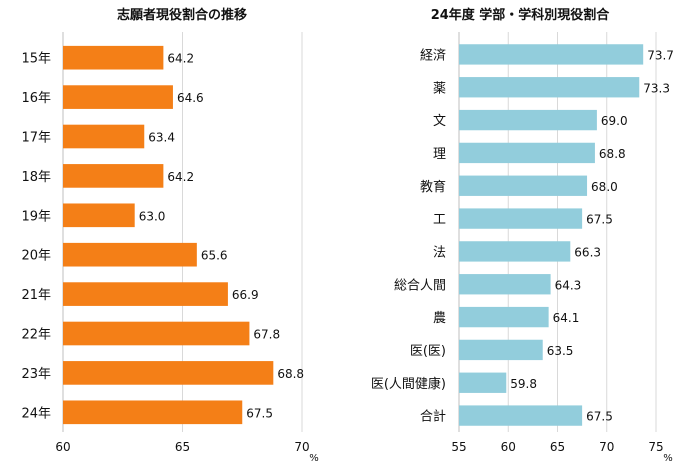  Describe the element at coordinates (62, 447) in the screenshot. I see `history-x-tick-label: 60` at that location.